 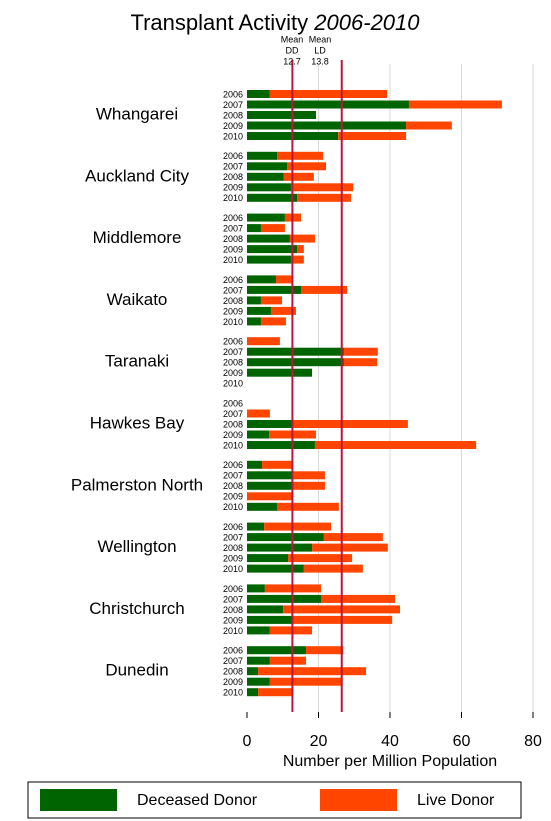 What do you see at coordinates (390, 761) in the screenshot?
I see `x-axis-label: Number per Million Population` at bounding box center [390, 761].